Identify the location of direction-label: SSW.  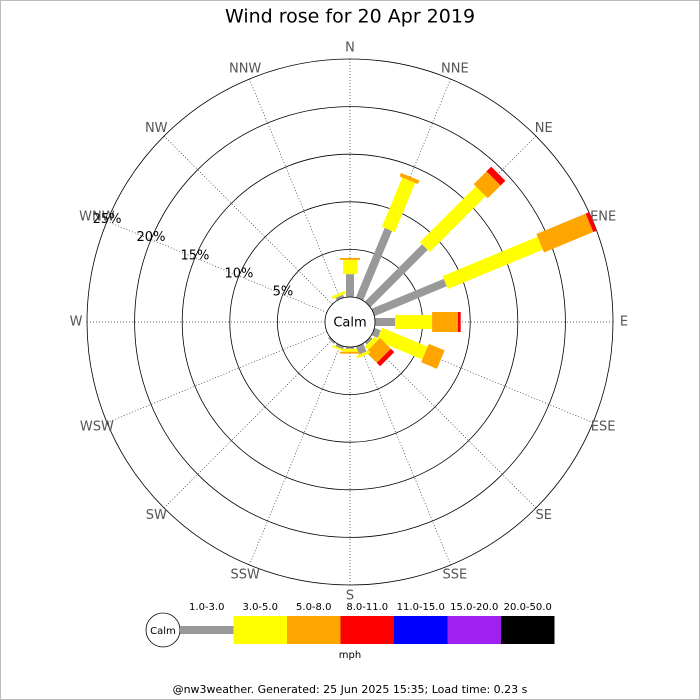
(245, 575).